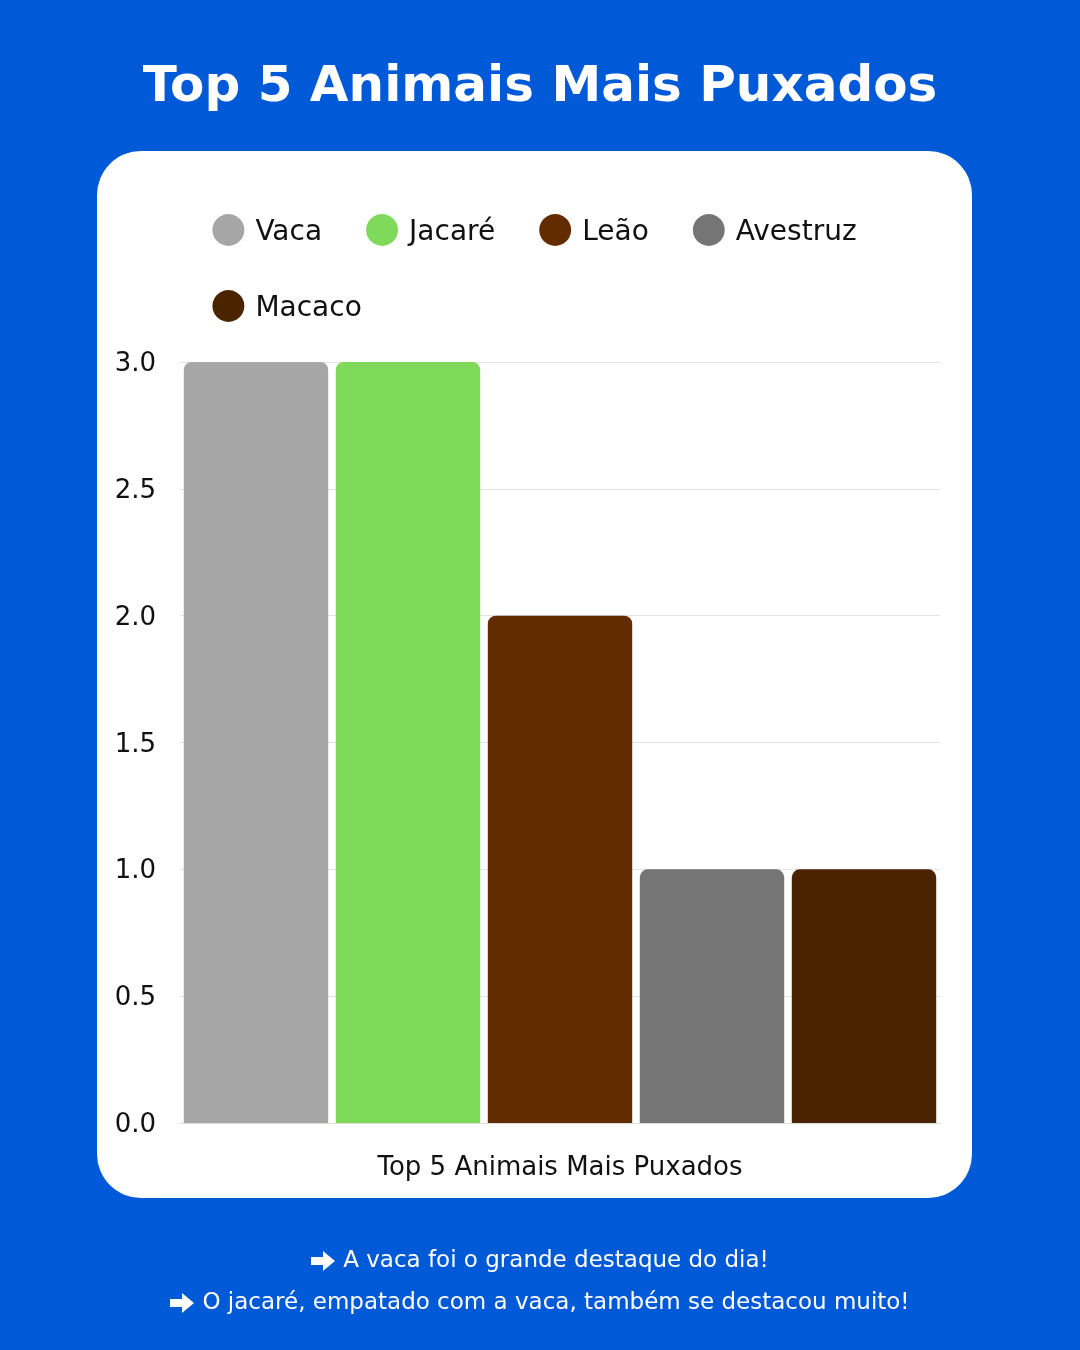 The width and height of the screenshot is (1080, 1350). What do you see at coordinates (540, 84) in the screenshot?
I see `chart-title: Top 5 Animais Mais Puxados` at bounding box center [540, 84].